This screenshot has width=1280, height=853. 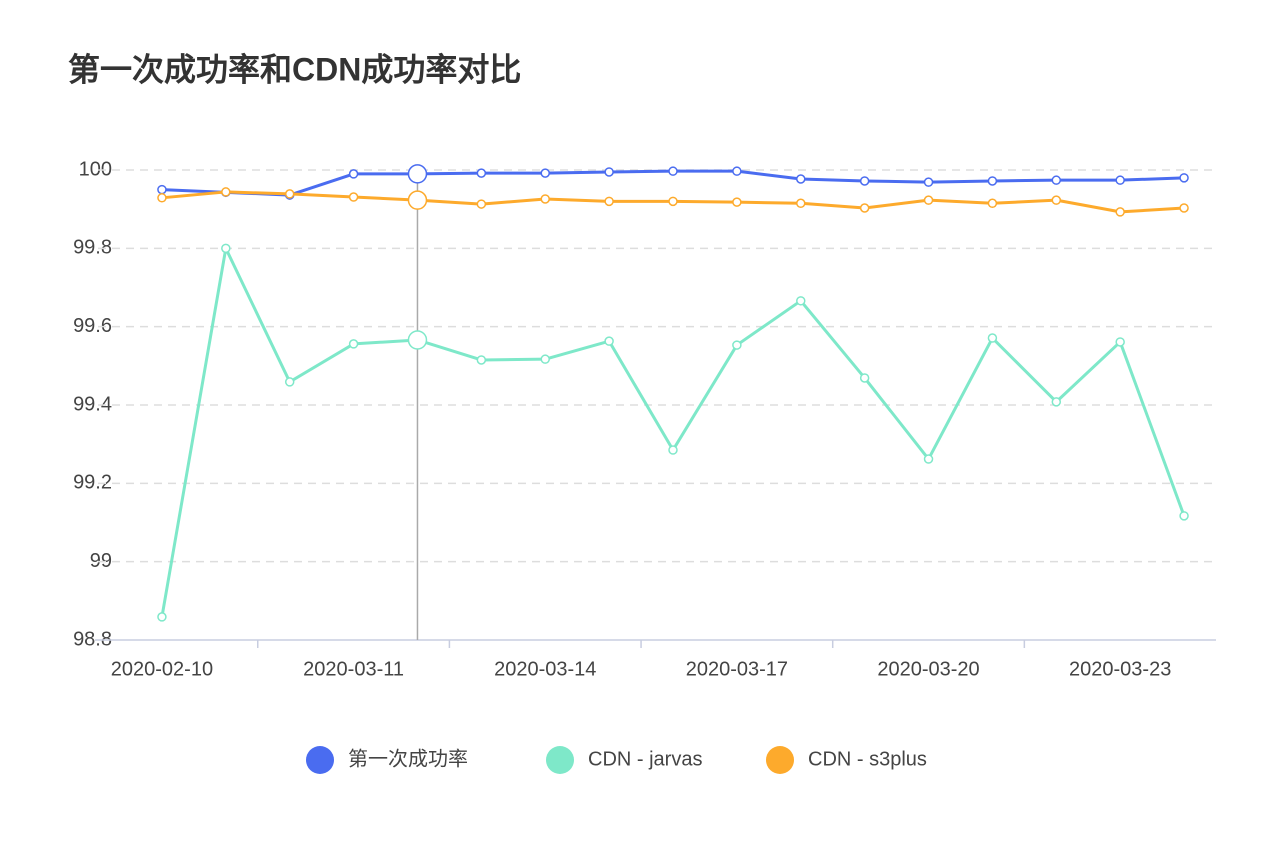 What do you see at coordinates (928, 669) in the screenshot?
I see `x-tick-label: 2020-03-20` at bounding box center [928, 669].